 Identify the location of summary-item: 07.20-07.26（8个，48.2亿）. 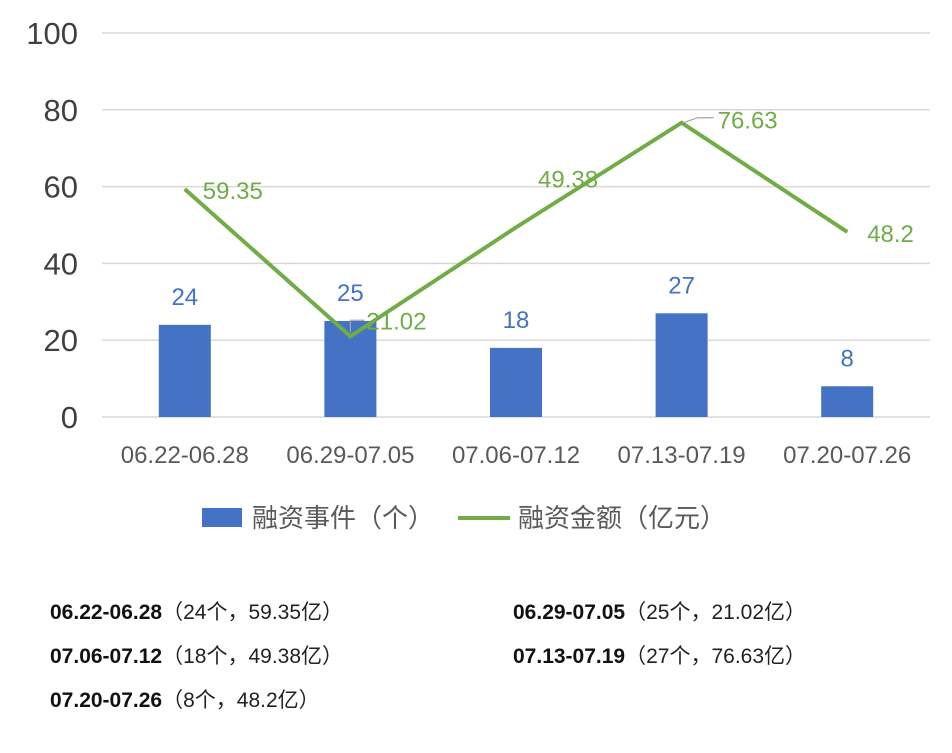
(281, 701).